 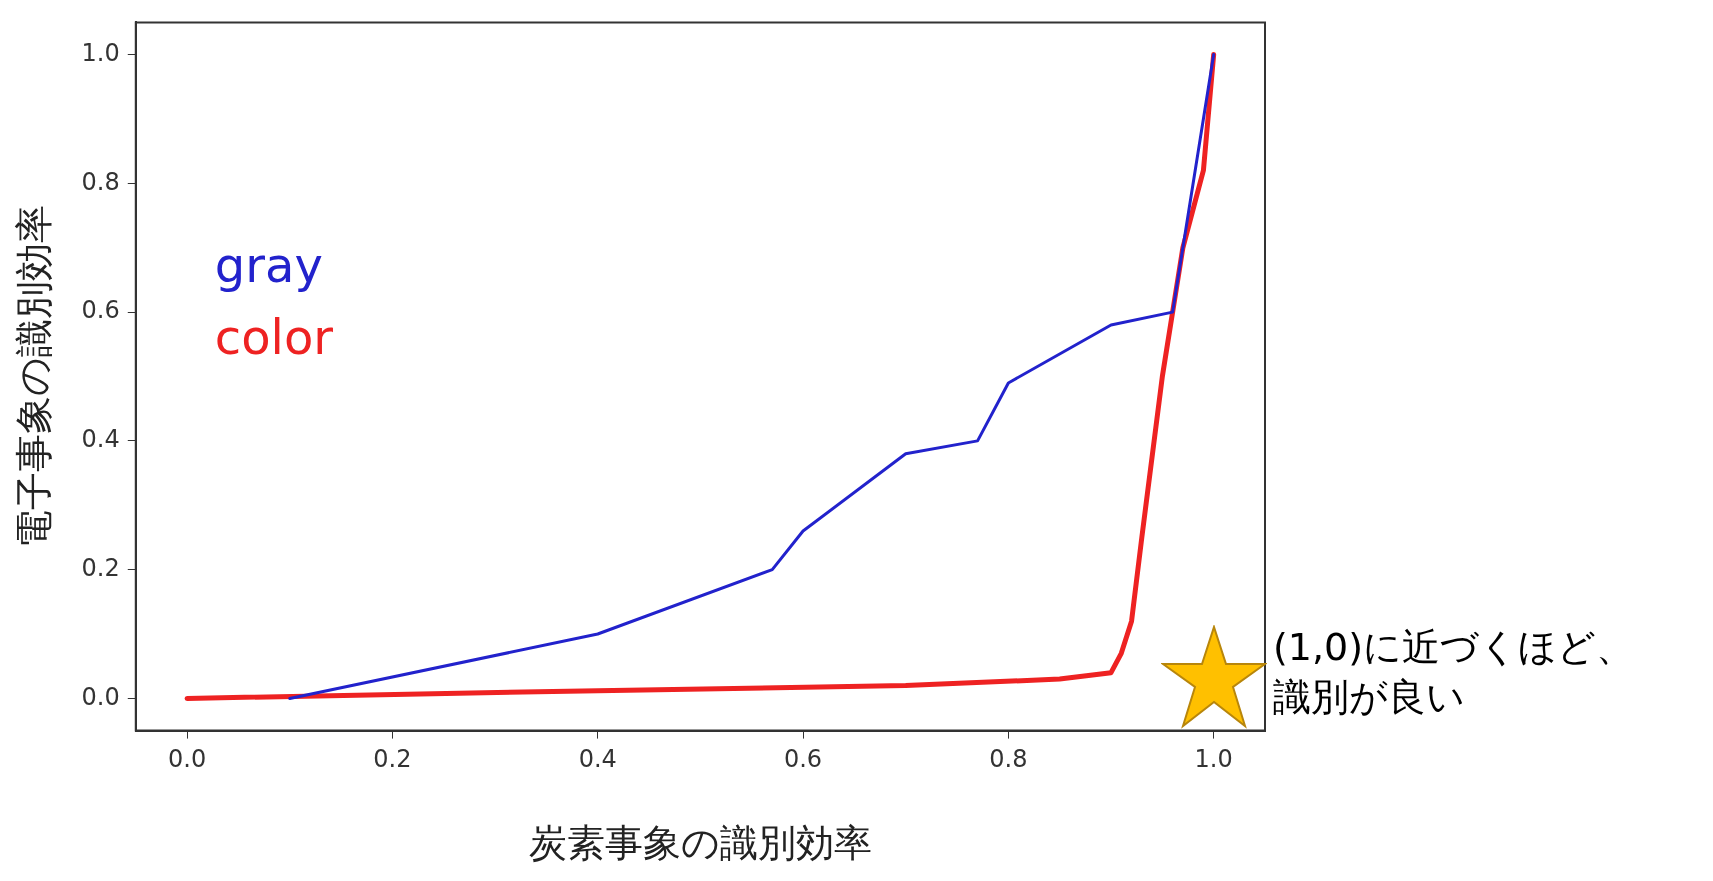 What do you see at coordinates (1213, 759) in the screenshot?
I see `x-tick-label: 1.0` at bounding box center [1213, 759].